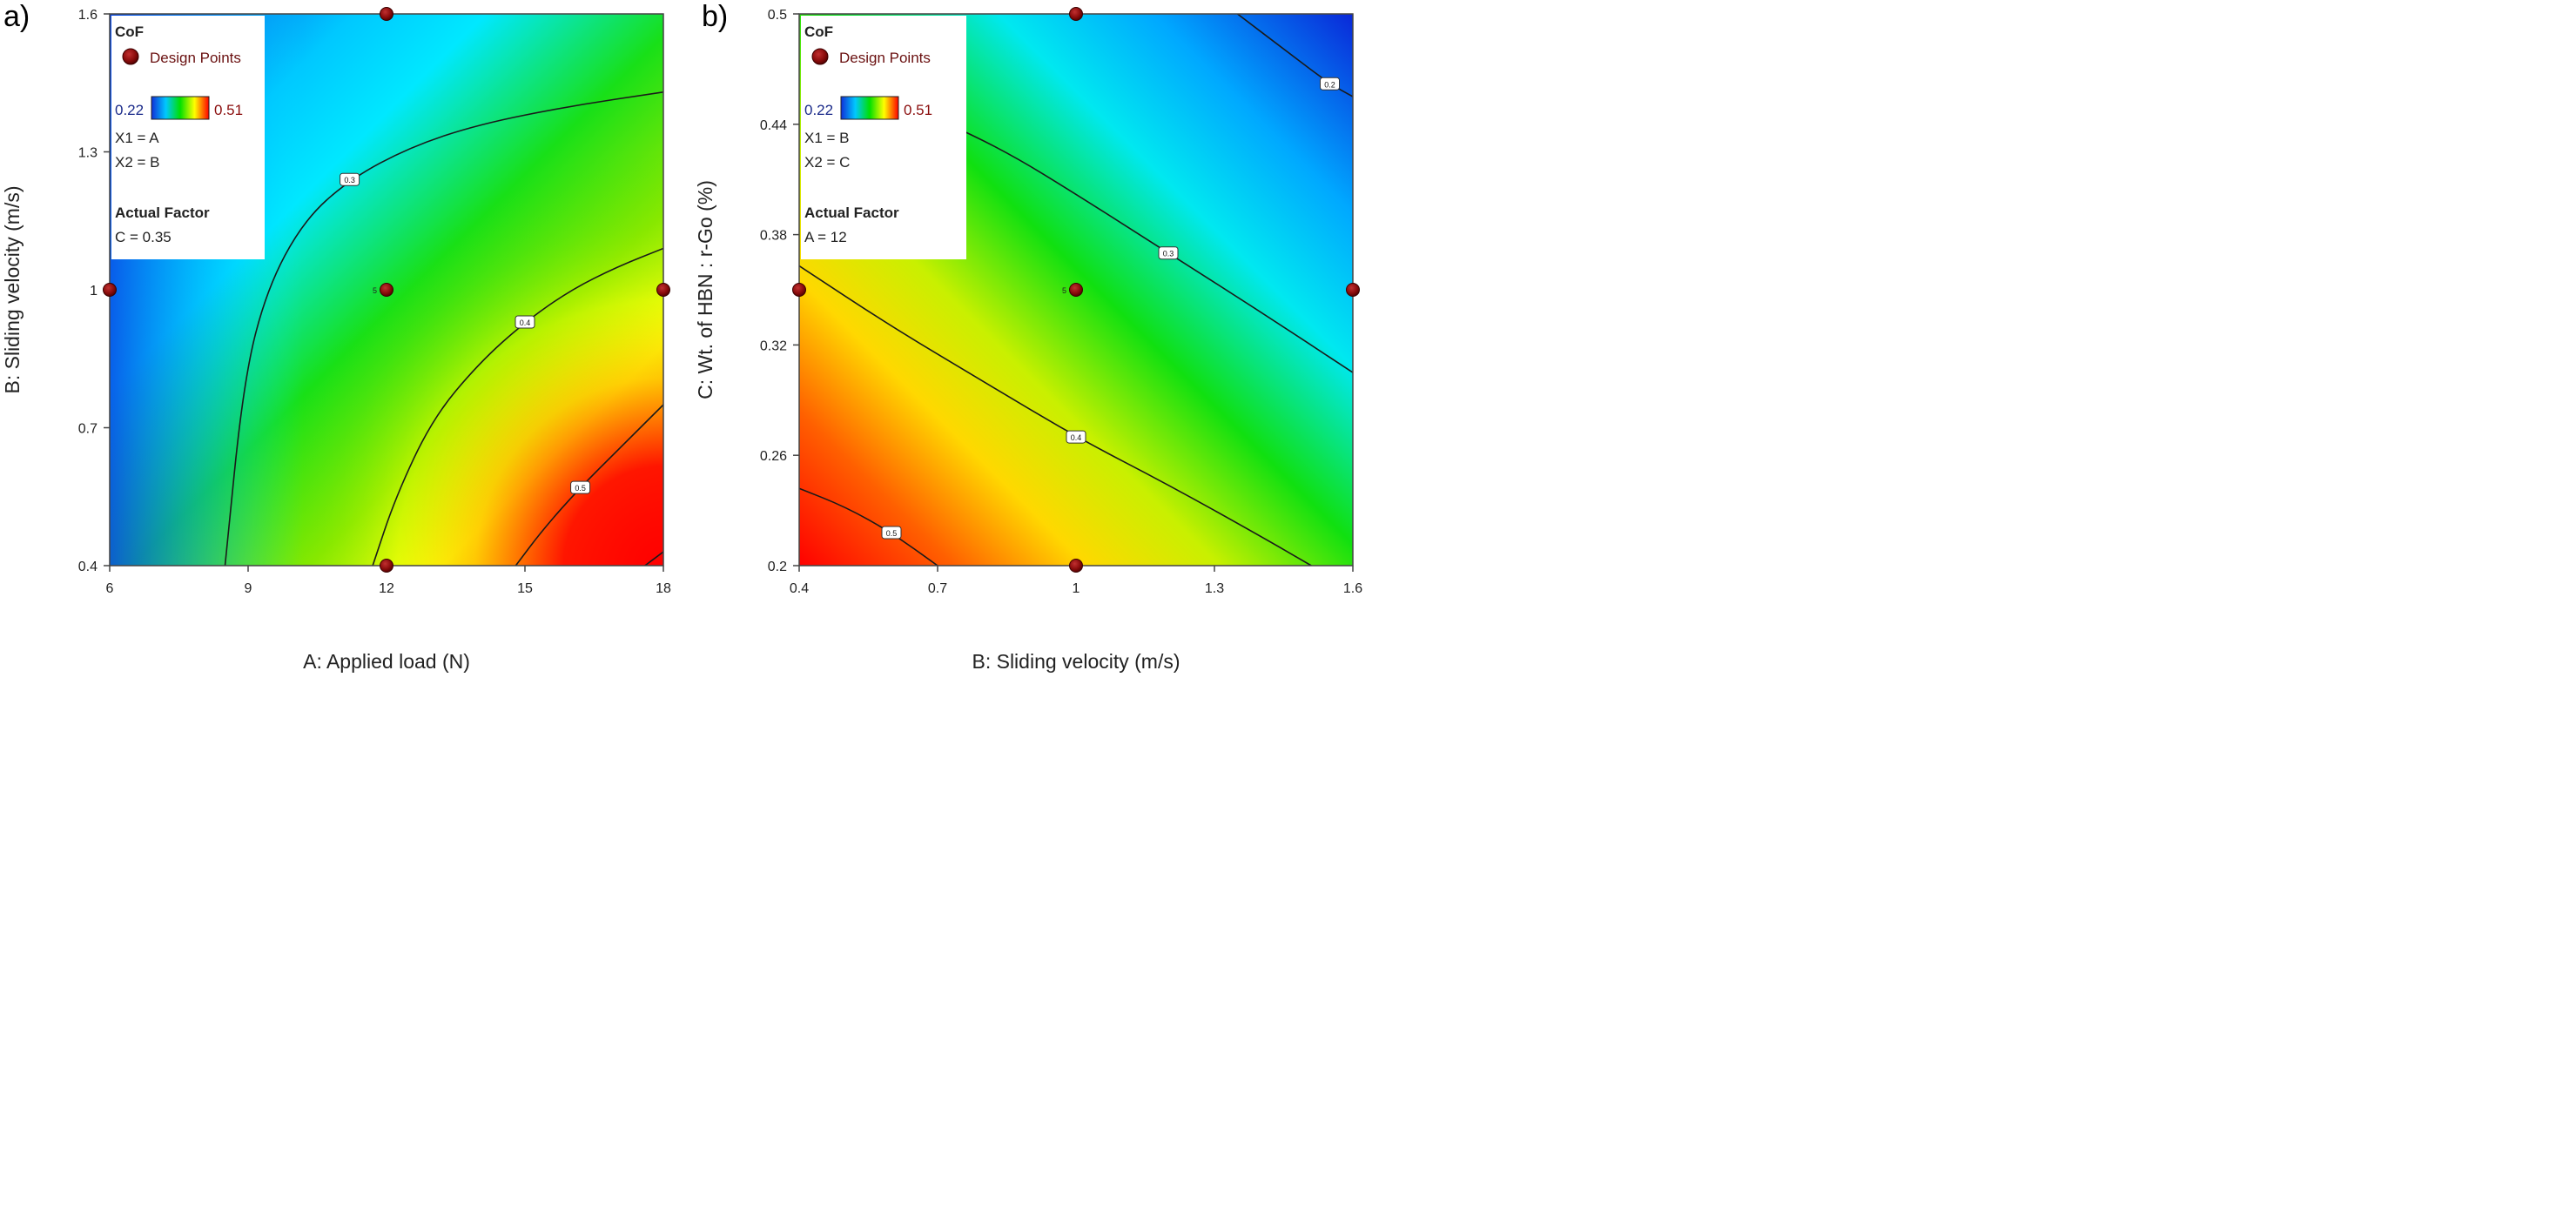  I want to click on y-axis-label-a: B: Sliding velocity (m/s), so click(12, 289).